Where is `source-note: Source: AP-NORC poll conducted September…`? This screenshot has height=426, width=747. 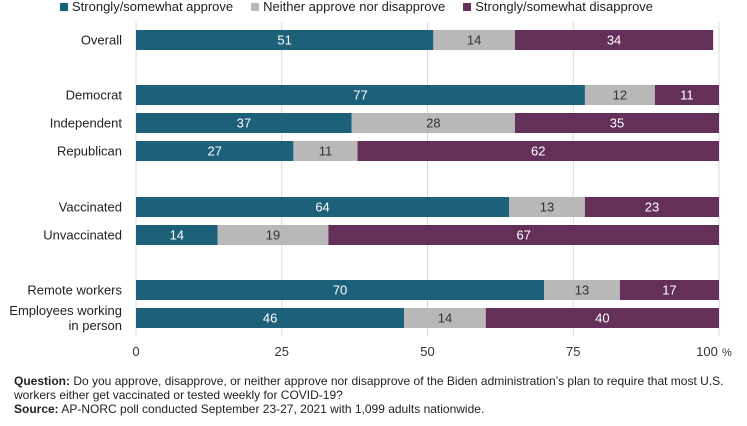 source-note: Source: AP-NORC poll conducted September… is located at coordinates (375, 409).